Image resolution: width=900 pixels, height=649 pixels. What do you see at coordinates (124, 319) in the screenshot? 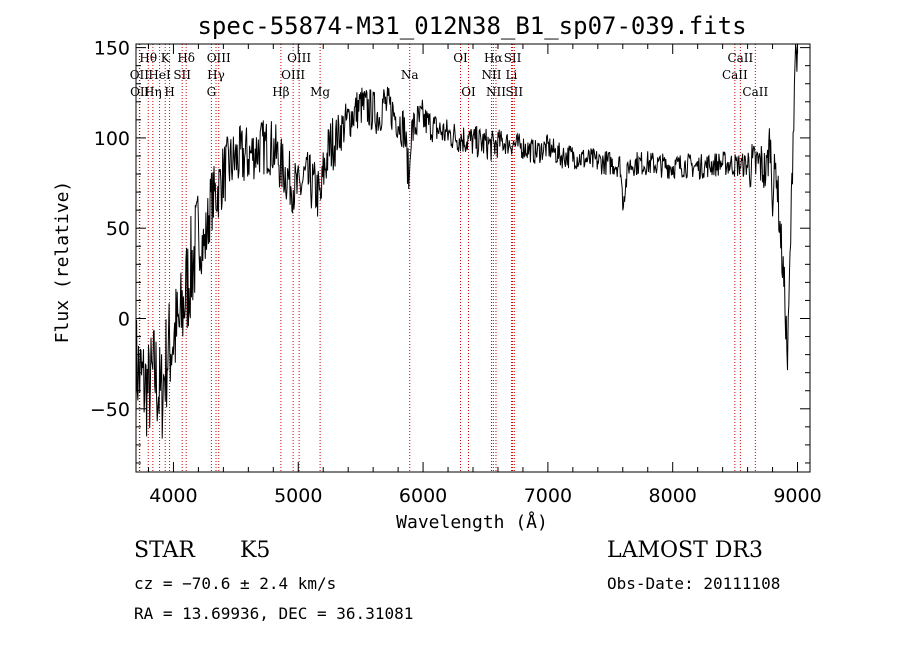
I see `y-tick-label: 0` at bounding box center [124, 319].